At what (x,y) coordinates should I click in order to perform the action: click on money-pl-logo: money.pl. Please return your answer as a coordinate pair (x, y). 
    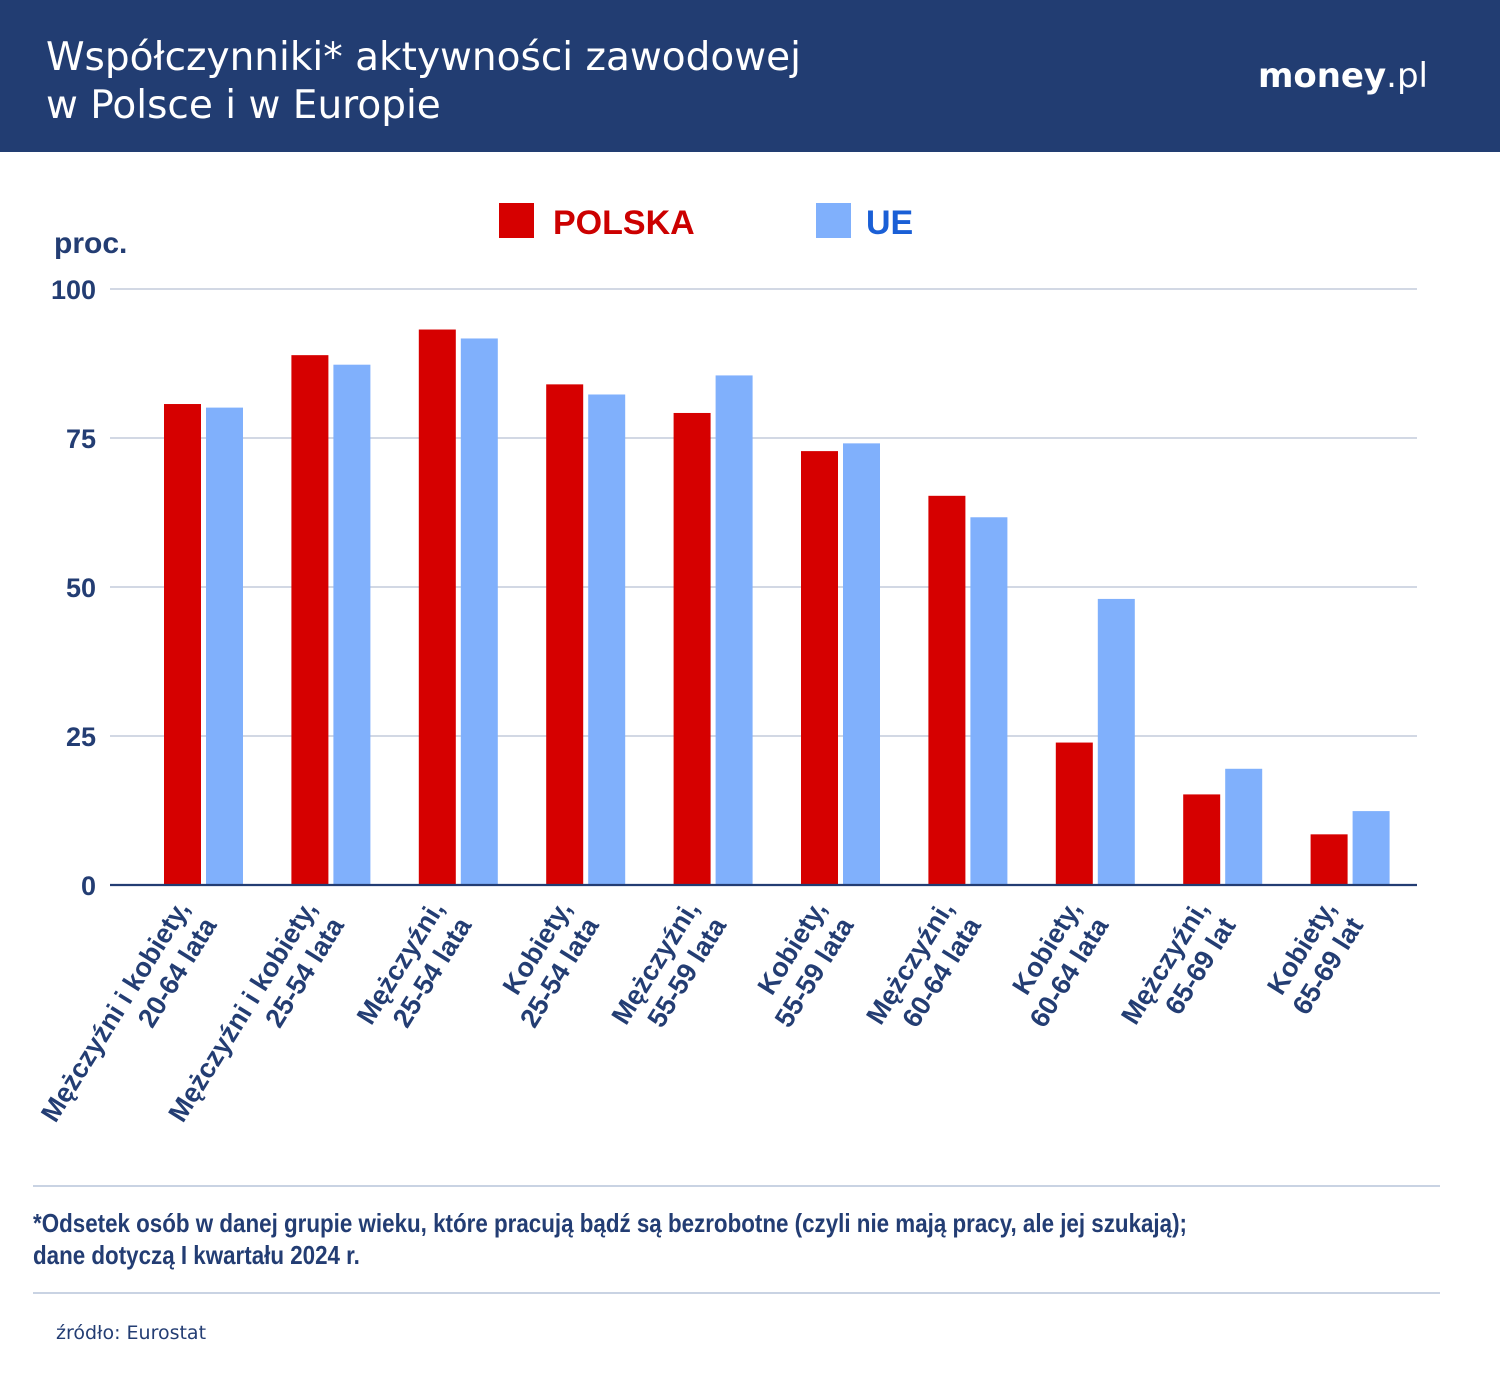
    Looking at the image, I should click on (1343, 76).